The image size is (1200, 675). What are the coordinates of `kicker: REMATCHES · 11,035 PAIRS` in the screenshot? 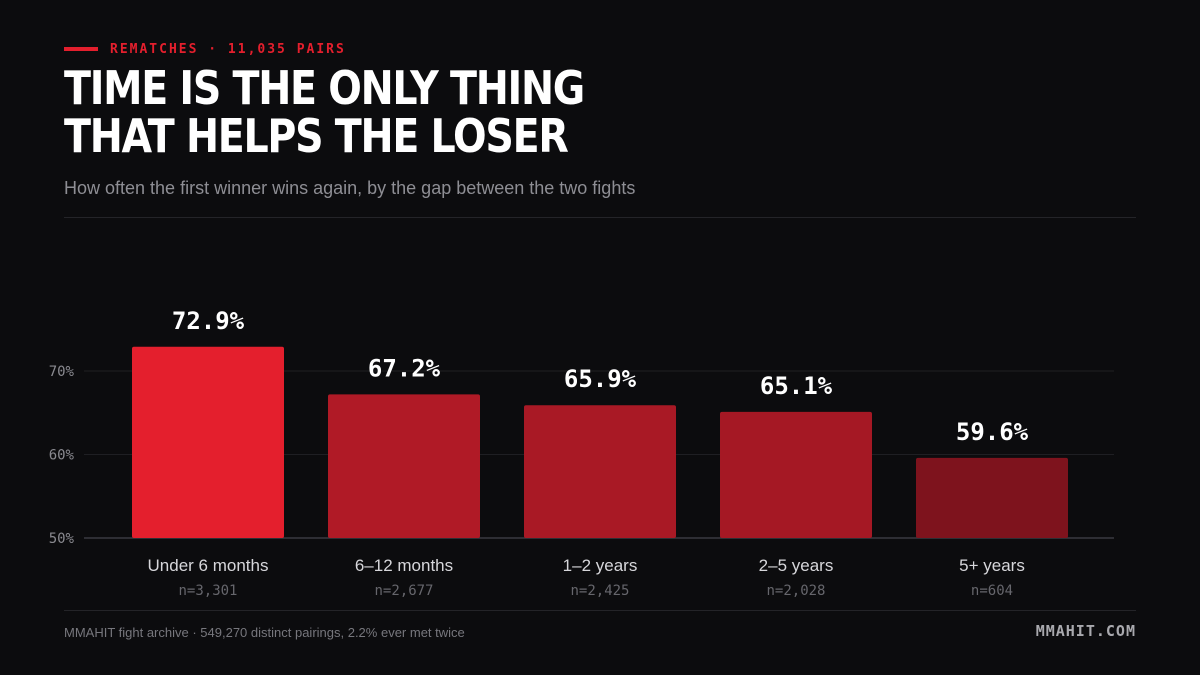 It's located at (205, 49).